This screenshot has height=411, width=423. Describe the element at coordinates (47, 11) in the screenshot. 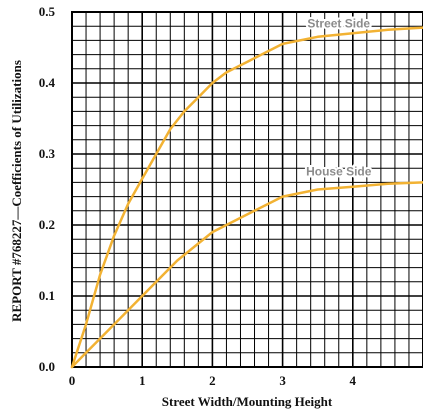

I see `y-tick-label: 0.5` at that location.